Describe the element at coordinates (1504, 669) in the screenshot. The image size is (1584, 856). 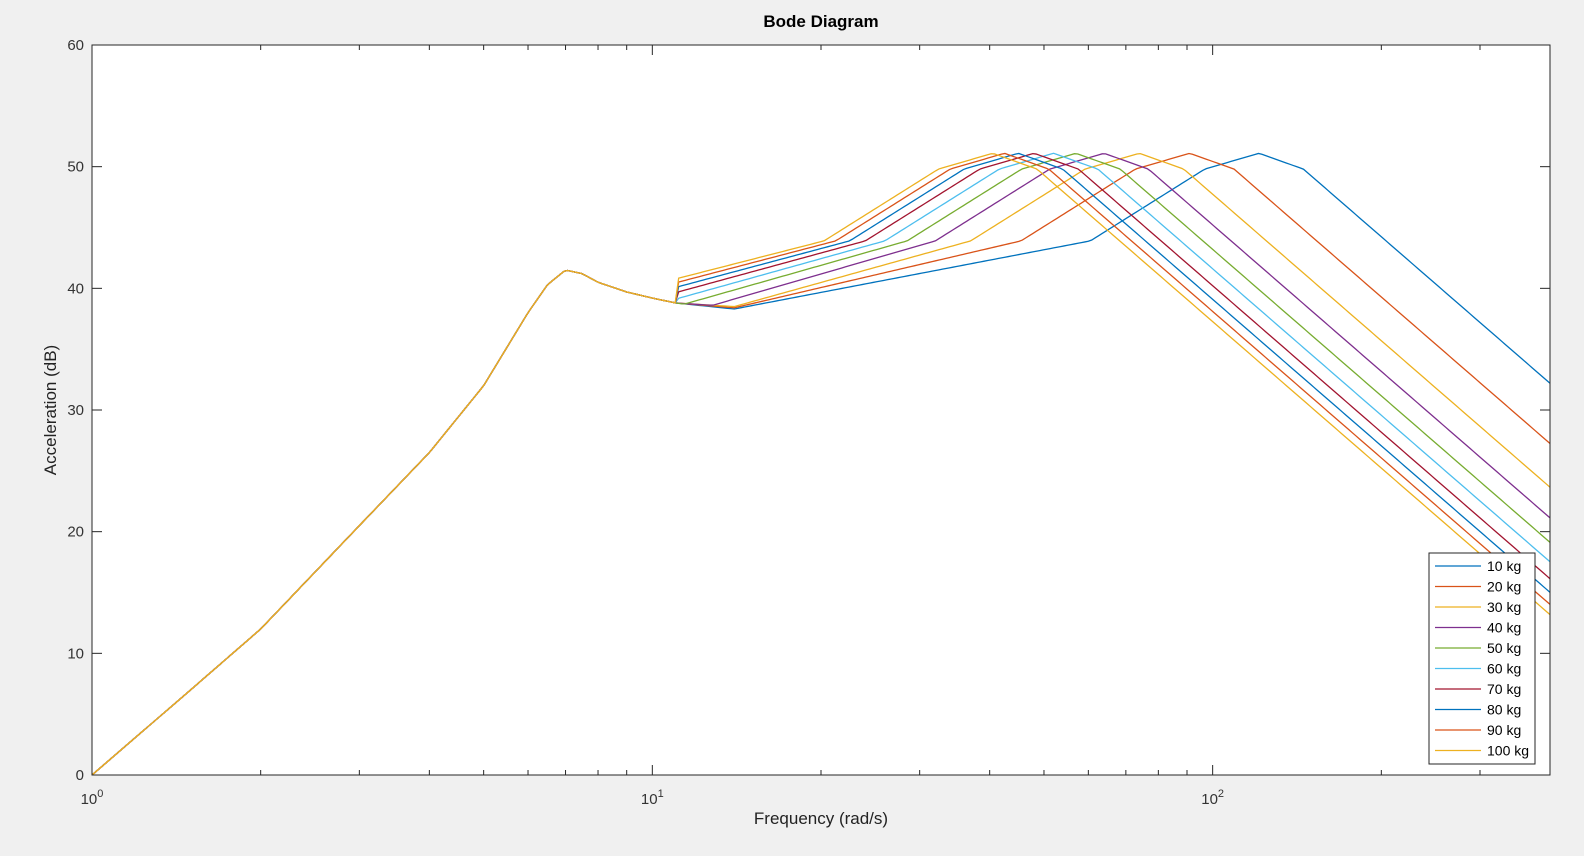
I see `legend-label: 60 kg` at that location.